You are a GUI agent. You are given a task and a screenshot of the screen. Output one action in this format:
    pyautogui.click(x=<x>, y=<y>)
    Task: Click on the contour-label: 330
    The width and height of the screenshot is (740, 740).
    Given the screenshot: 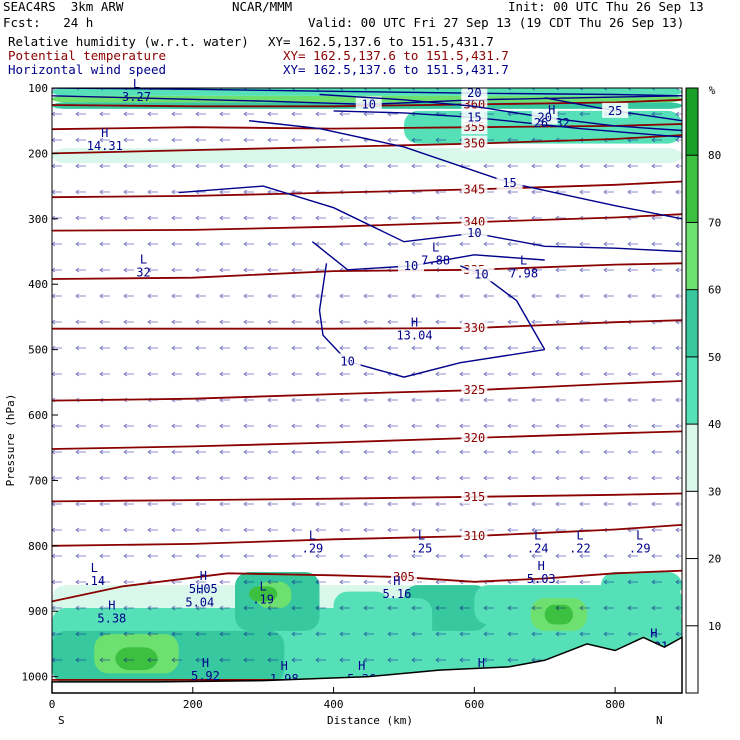 What is the action you would take?
    pyautogui.click(x=475, y=328)
    